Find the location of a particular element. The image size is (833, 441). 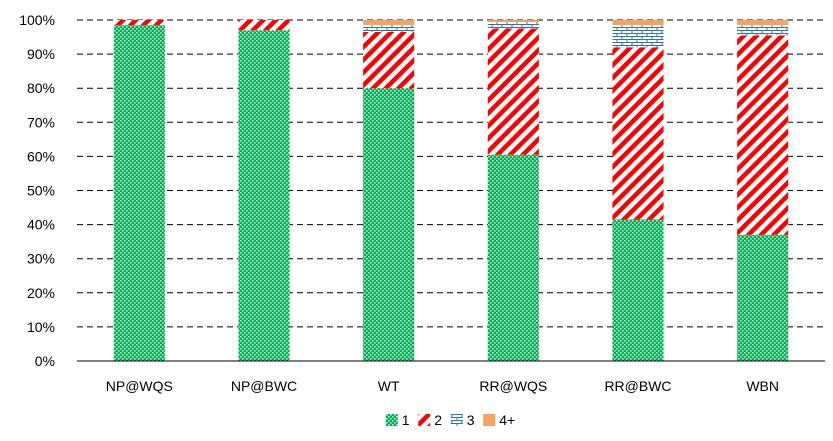

y-tick-label: 20% is located at coordinates (41, 293).